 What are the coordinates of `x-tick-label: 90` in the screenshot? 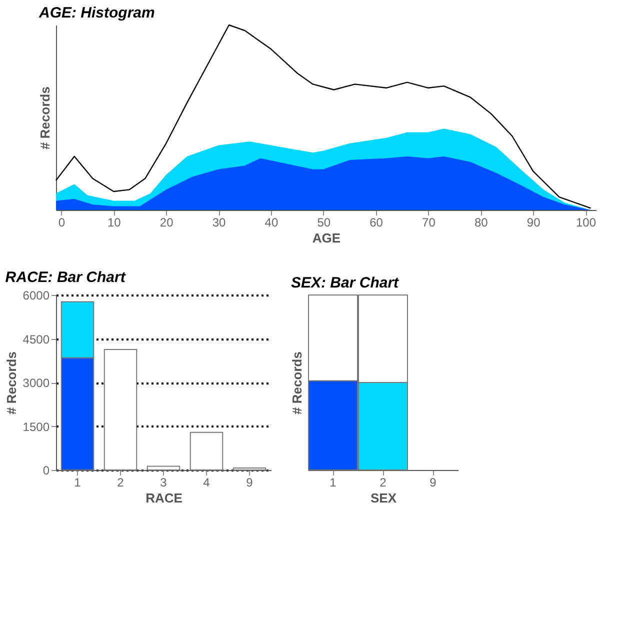 It's located at (533, 223).